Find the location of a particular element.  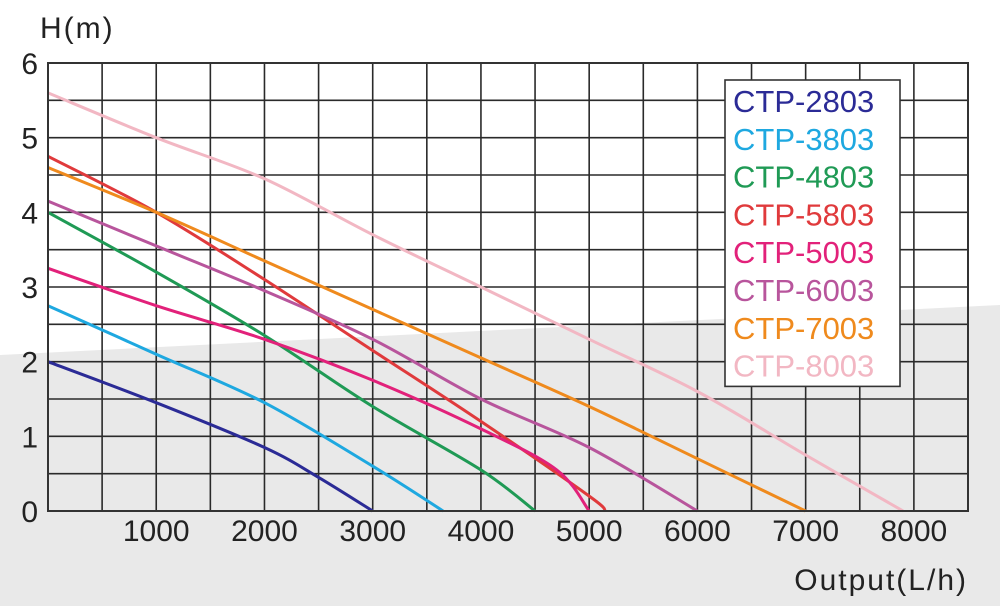

legend-box is located at coordinates (812, 233).